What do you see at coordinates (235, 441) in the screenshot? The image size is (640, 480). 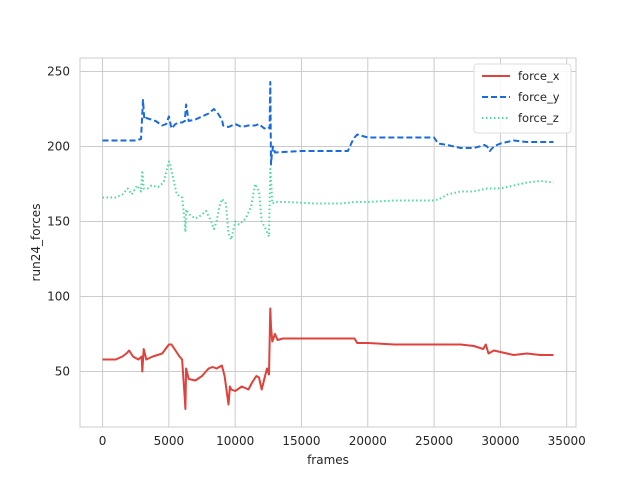 I see `x-tick-label: 10000` at bounding box center [235, 441].